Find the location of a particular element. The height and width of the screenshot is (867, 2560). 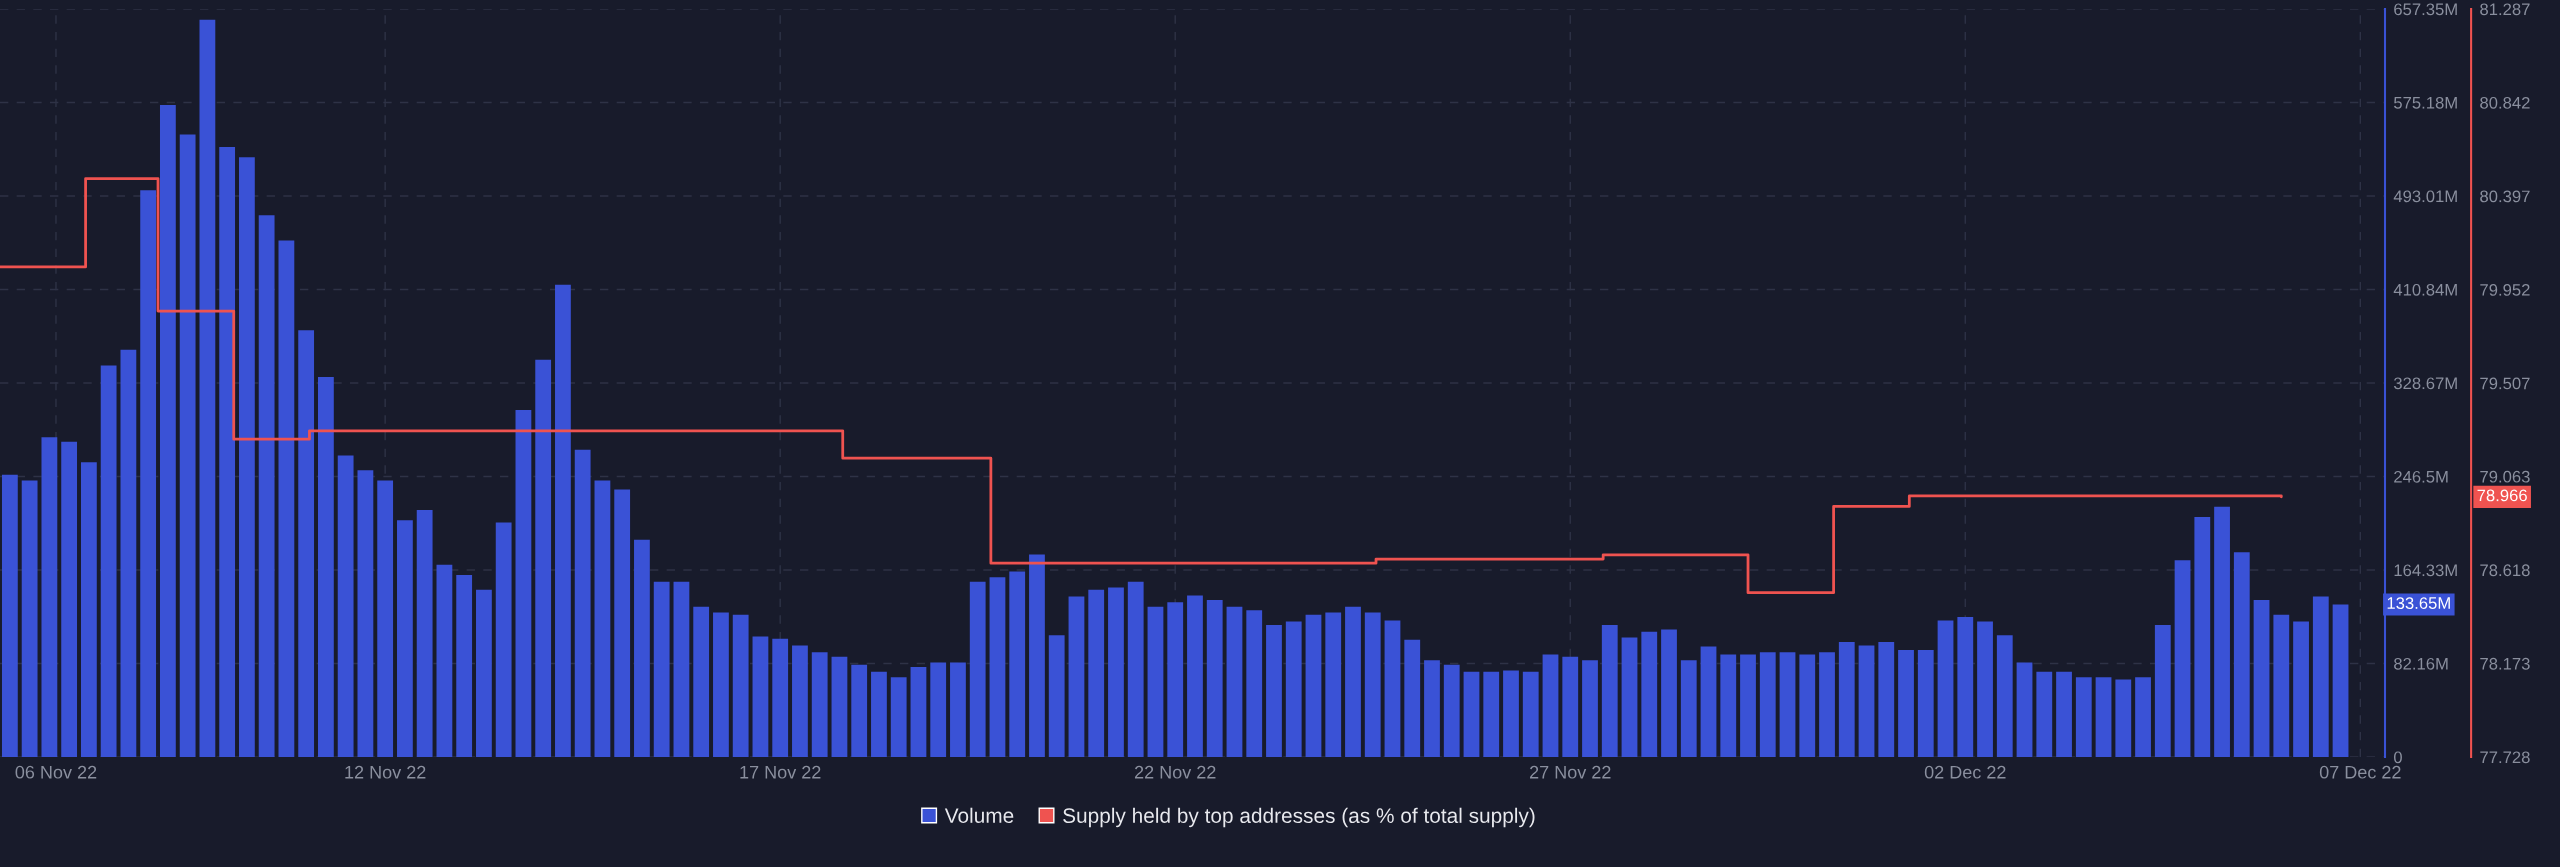

legend-label: Supply held by top addresses (as % of total supply) is located at coordinates (1299, 817).